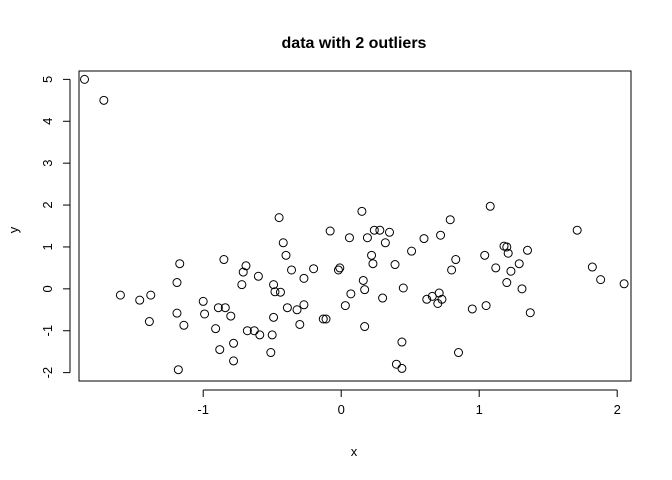  What do you see at coordinates (47, 288) in the screenshot?
I see `y-tick-label: 0` at bounding box center [47, 288].